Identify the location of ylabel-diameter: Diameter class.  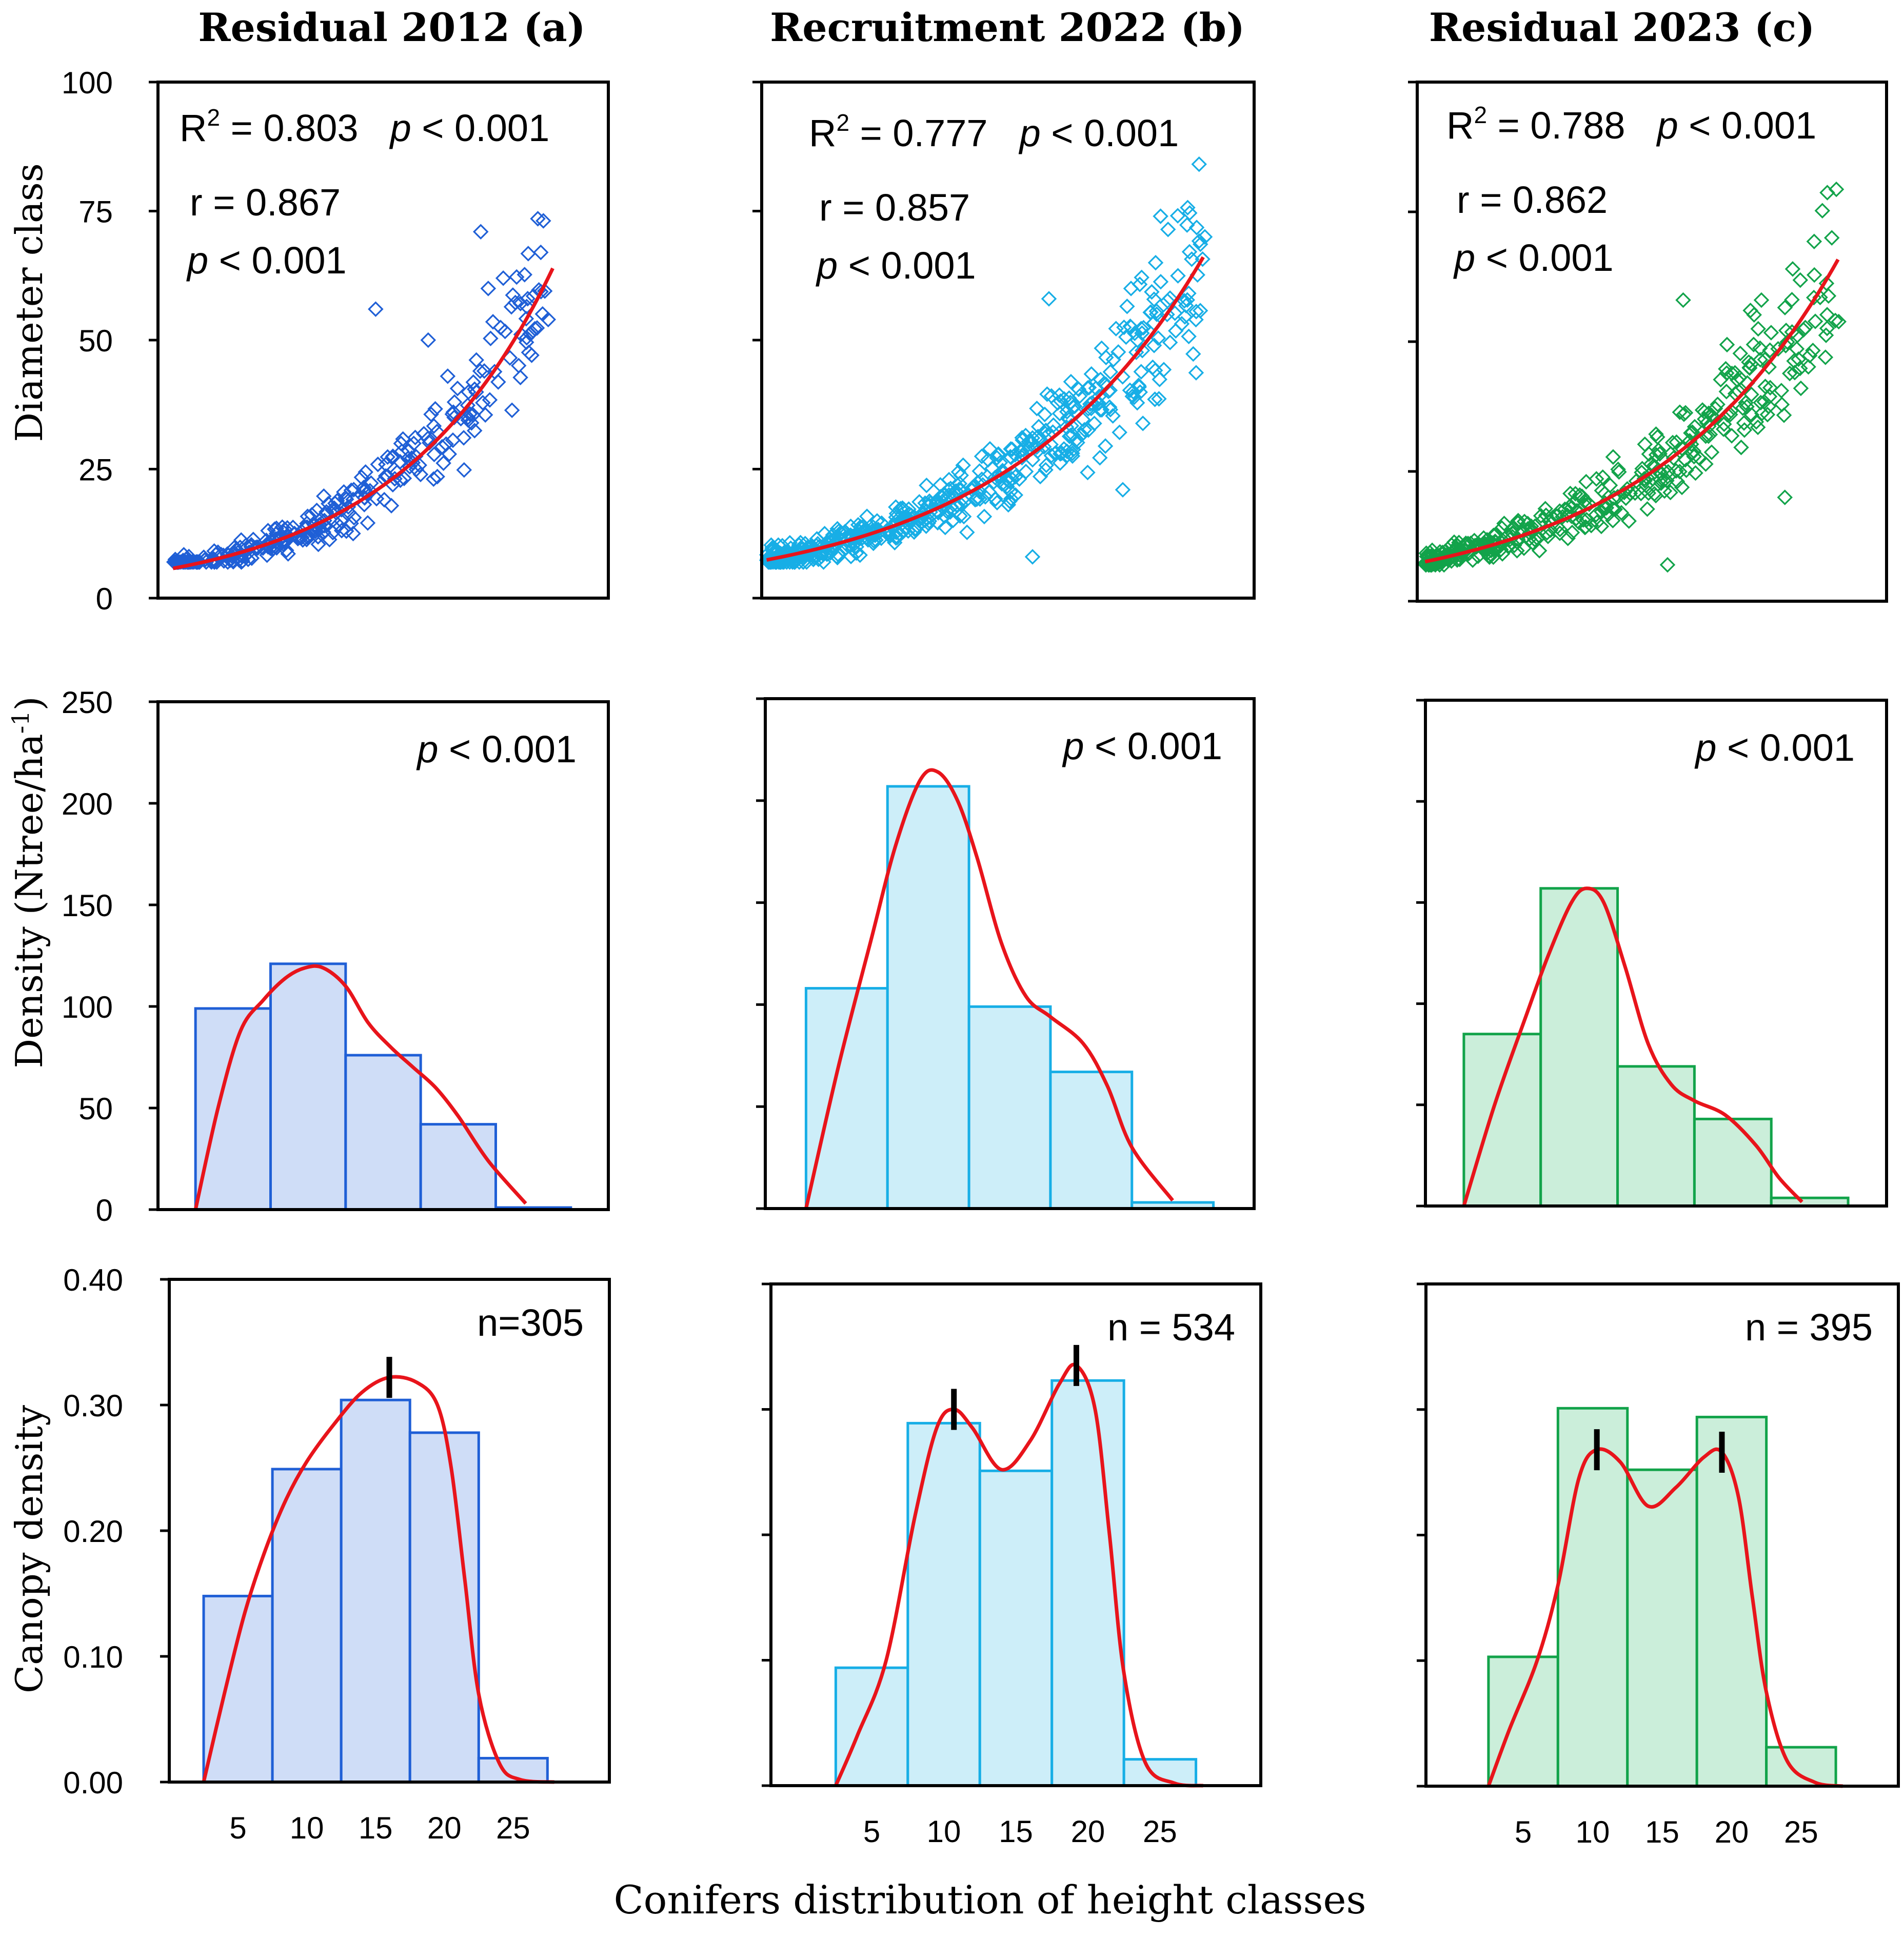
(30, 302).